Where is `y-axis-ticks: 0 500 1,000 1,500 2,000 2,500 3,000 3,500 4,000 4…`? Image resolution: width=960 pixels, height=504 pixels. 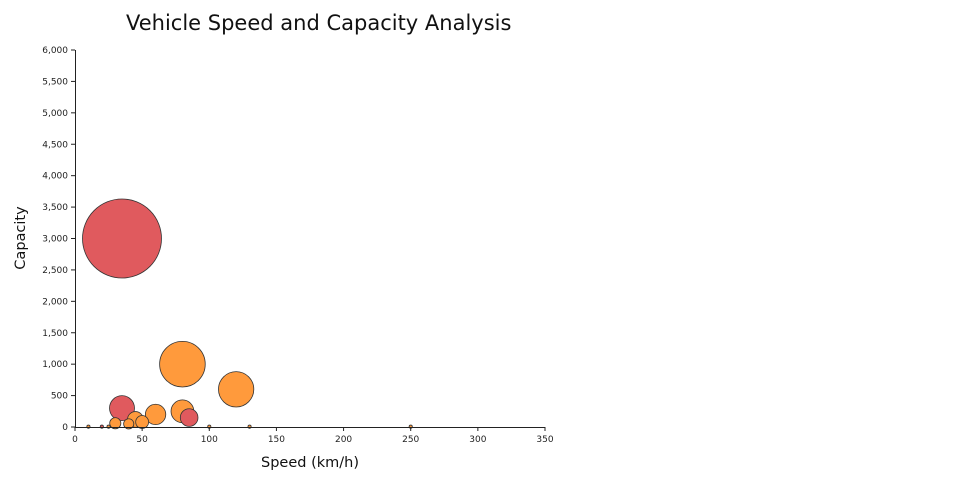 y-axis-ticks: 0 500 1,000 1,500 2,000 2,500 3,000 3,500 4,000 4… is located at coordinates (58, 239).